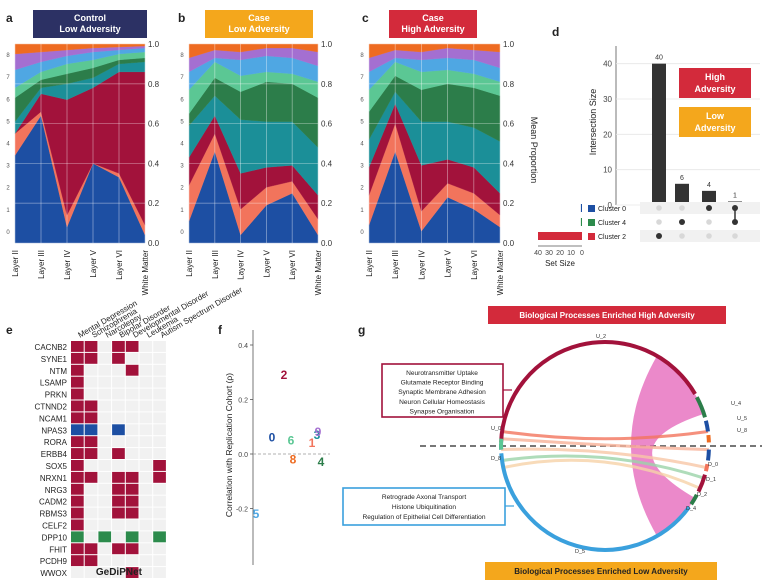 The width and height of the screenshot is (763, 581). Describe the element at coordinates (365, 18) in the screenshot. I see `panel-label-c: c` at that location.